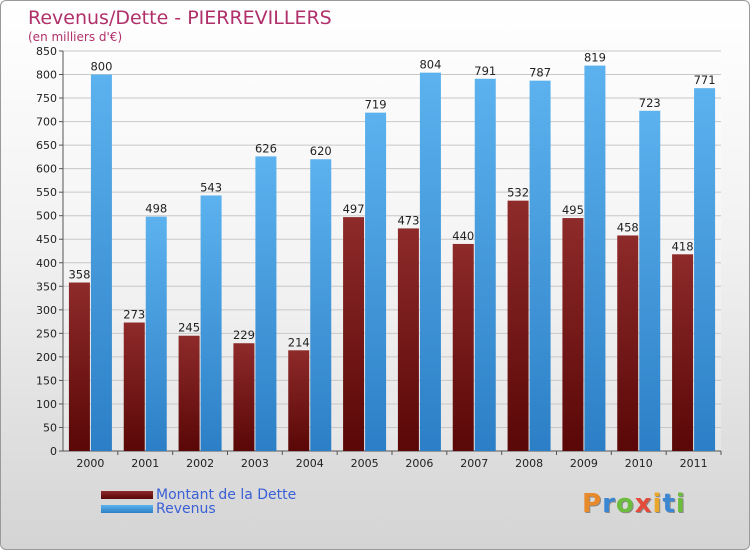 Image resolution: width=750 pixels, height=550 pixels. What do you see at coordinates (474, 463) in the screenshot?
I see `x-tick-label: 2007` at bounding box center [474, 463].